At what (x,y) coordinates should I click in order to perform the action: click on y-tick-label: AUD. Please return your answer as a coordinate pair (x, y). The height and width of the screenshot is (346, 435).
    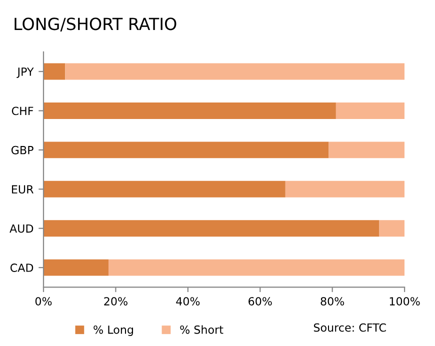
    Looking at the image, I should click on (22, 228).